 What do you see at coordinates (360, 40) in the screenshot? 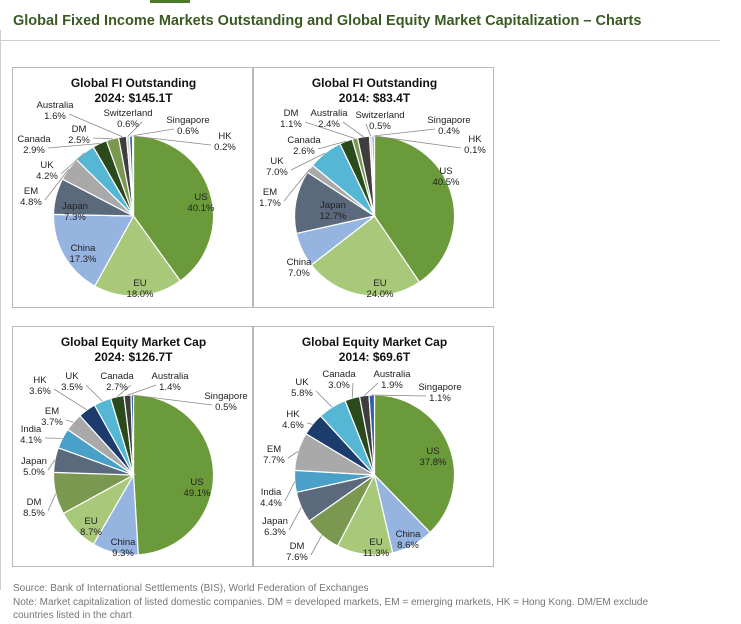
I see `title-rule` at bounding box center [360, 40].